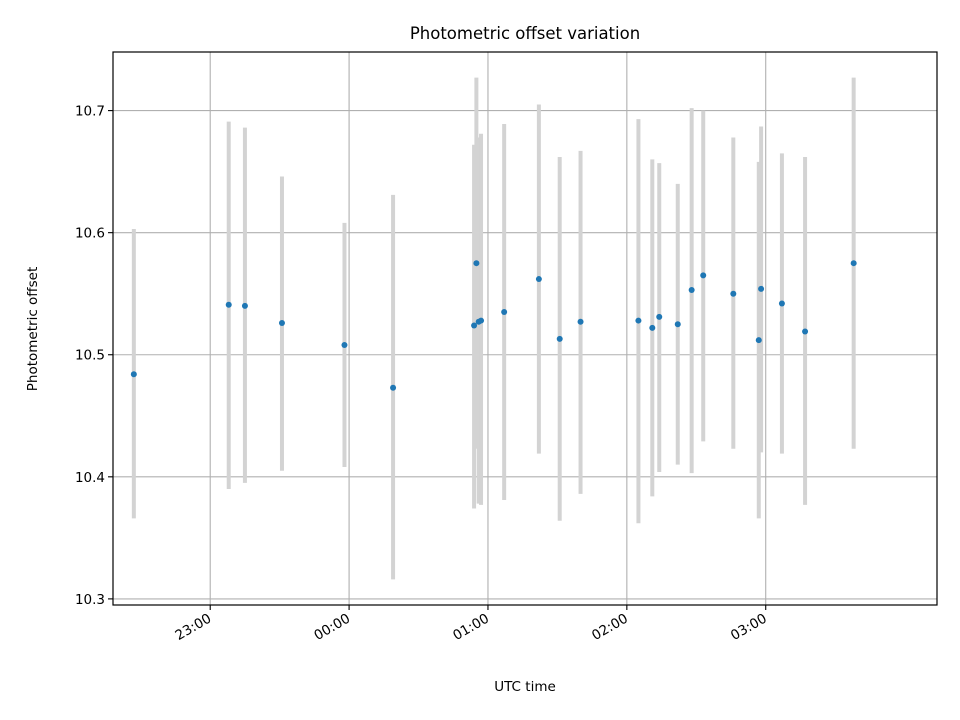 The image size is (960, 720). What do you see at coordinates (525, 687) in the screenshot?
I see `x-axis-label: UTC time` at bounding box center [525, 687].